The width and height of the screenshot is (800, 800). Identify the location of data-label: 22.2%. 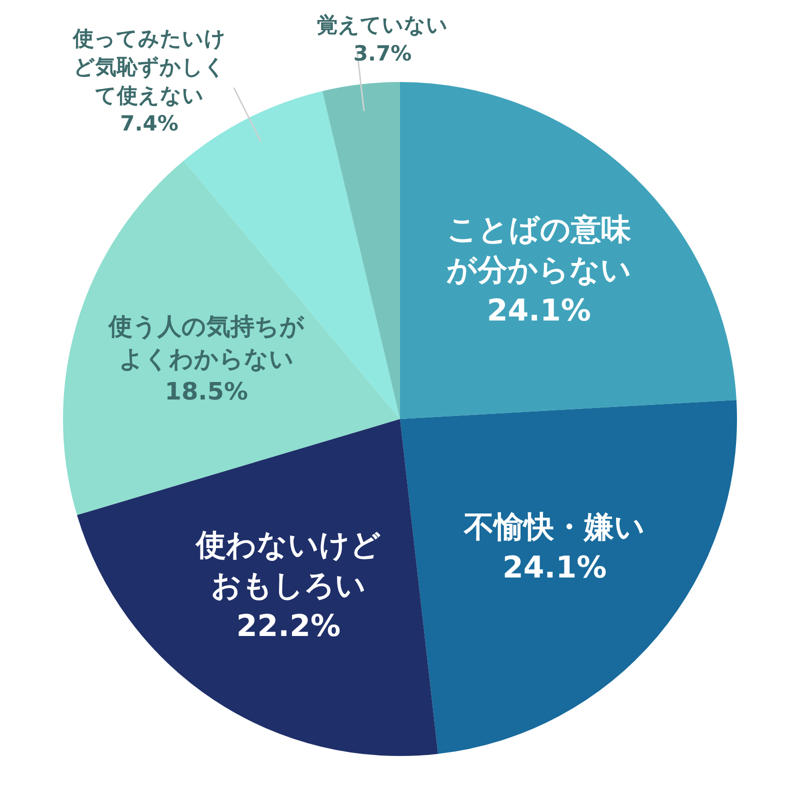
(288, 626).